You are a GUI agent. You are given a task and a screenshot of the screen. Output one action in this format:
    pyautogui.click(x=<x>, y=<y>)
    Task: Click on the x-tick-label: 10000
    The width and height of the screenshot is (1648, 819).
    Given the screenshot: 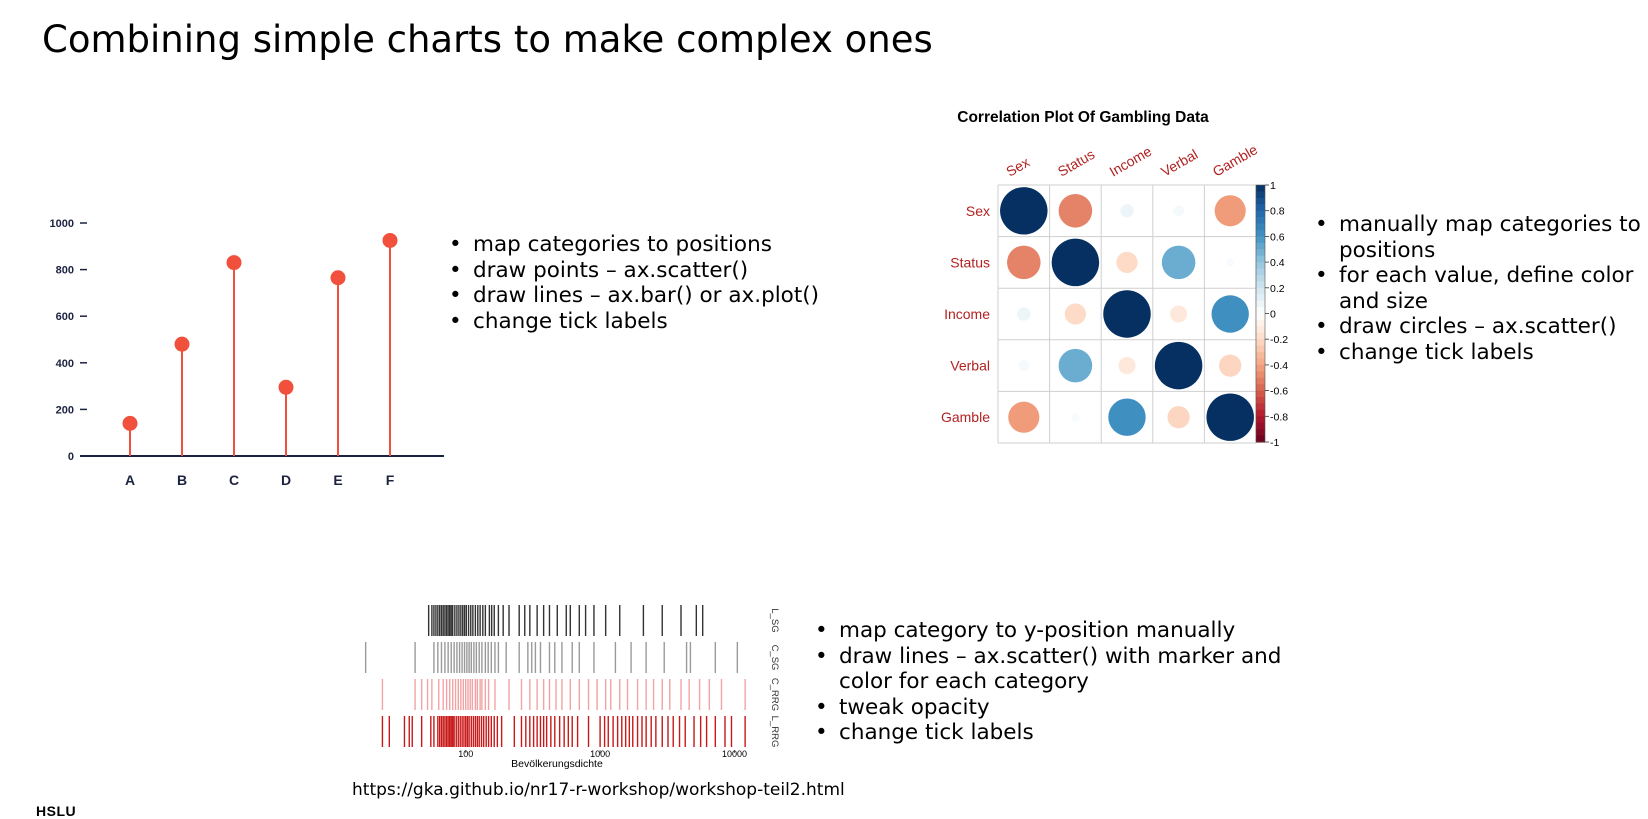 What is the action you would take?
    pyautogui.click(x=734, y=754)
    